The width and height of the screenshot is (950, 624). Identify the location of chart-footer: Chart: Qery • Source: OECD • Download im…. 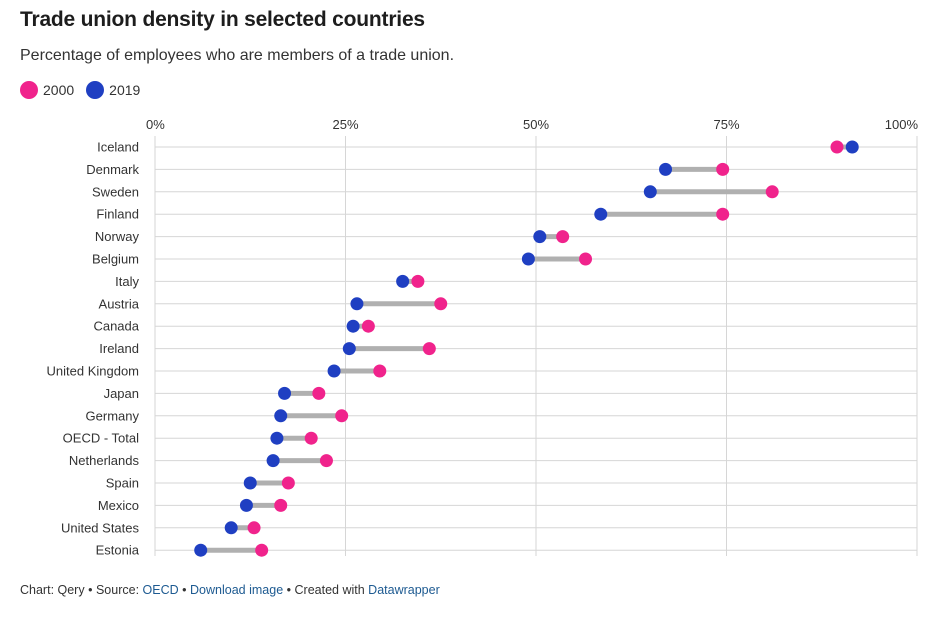
(230, 590).